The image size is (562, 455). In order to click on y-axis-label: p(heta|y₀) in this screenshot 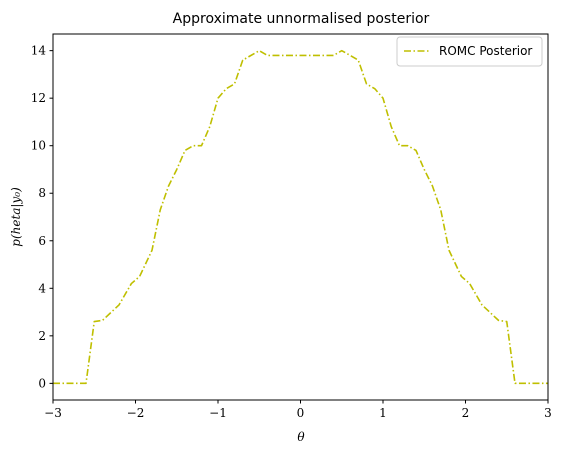, I will do `click(16, 217)`.